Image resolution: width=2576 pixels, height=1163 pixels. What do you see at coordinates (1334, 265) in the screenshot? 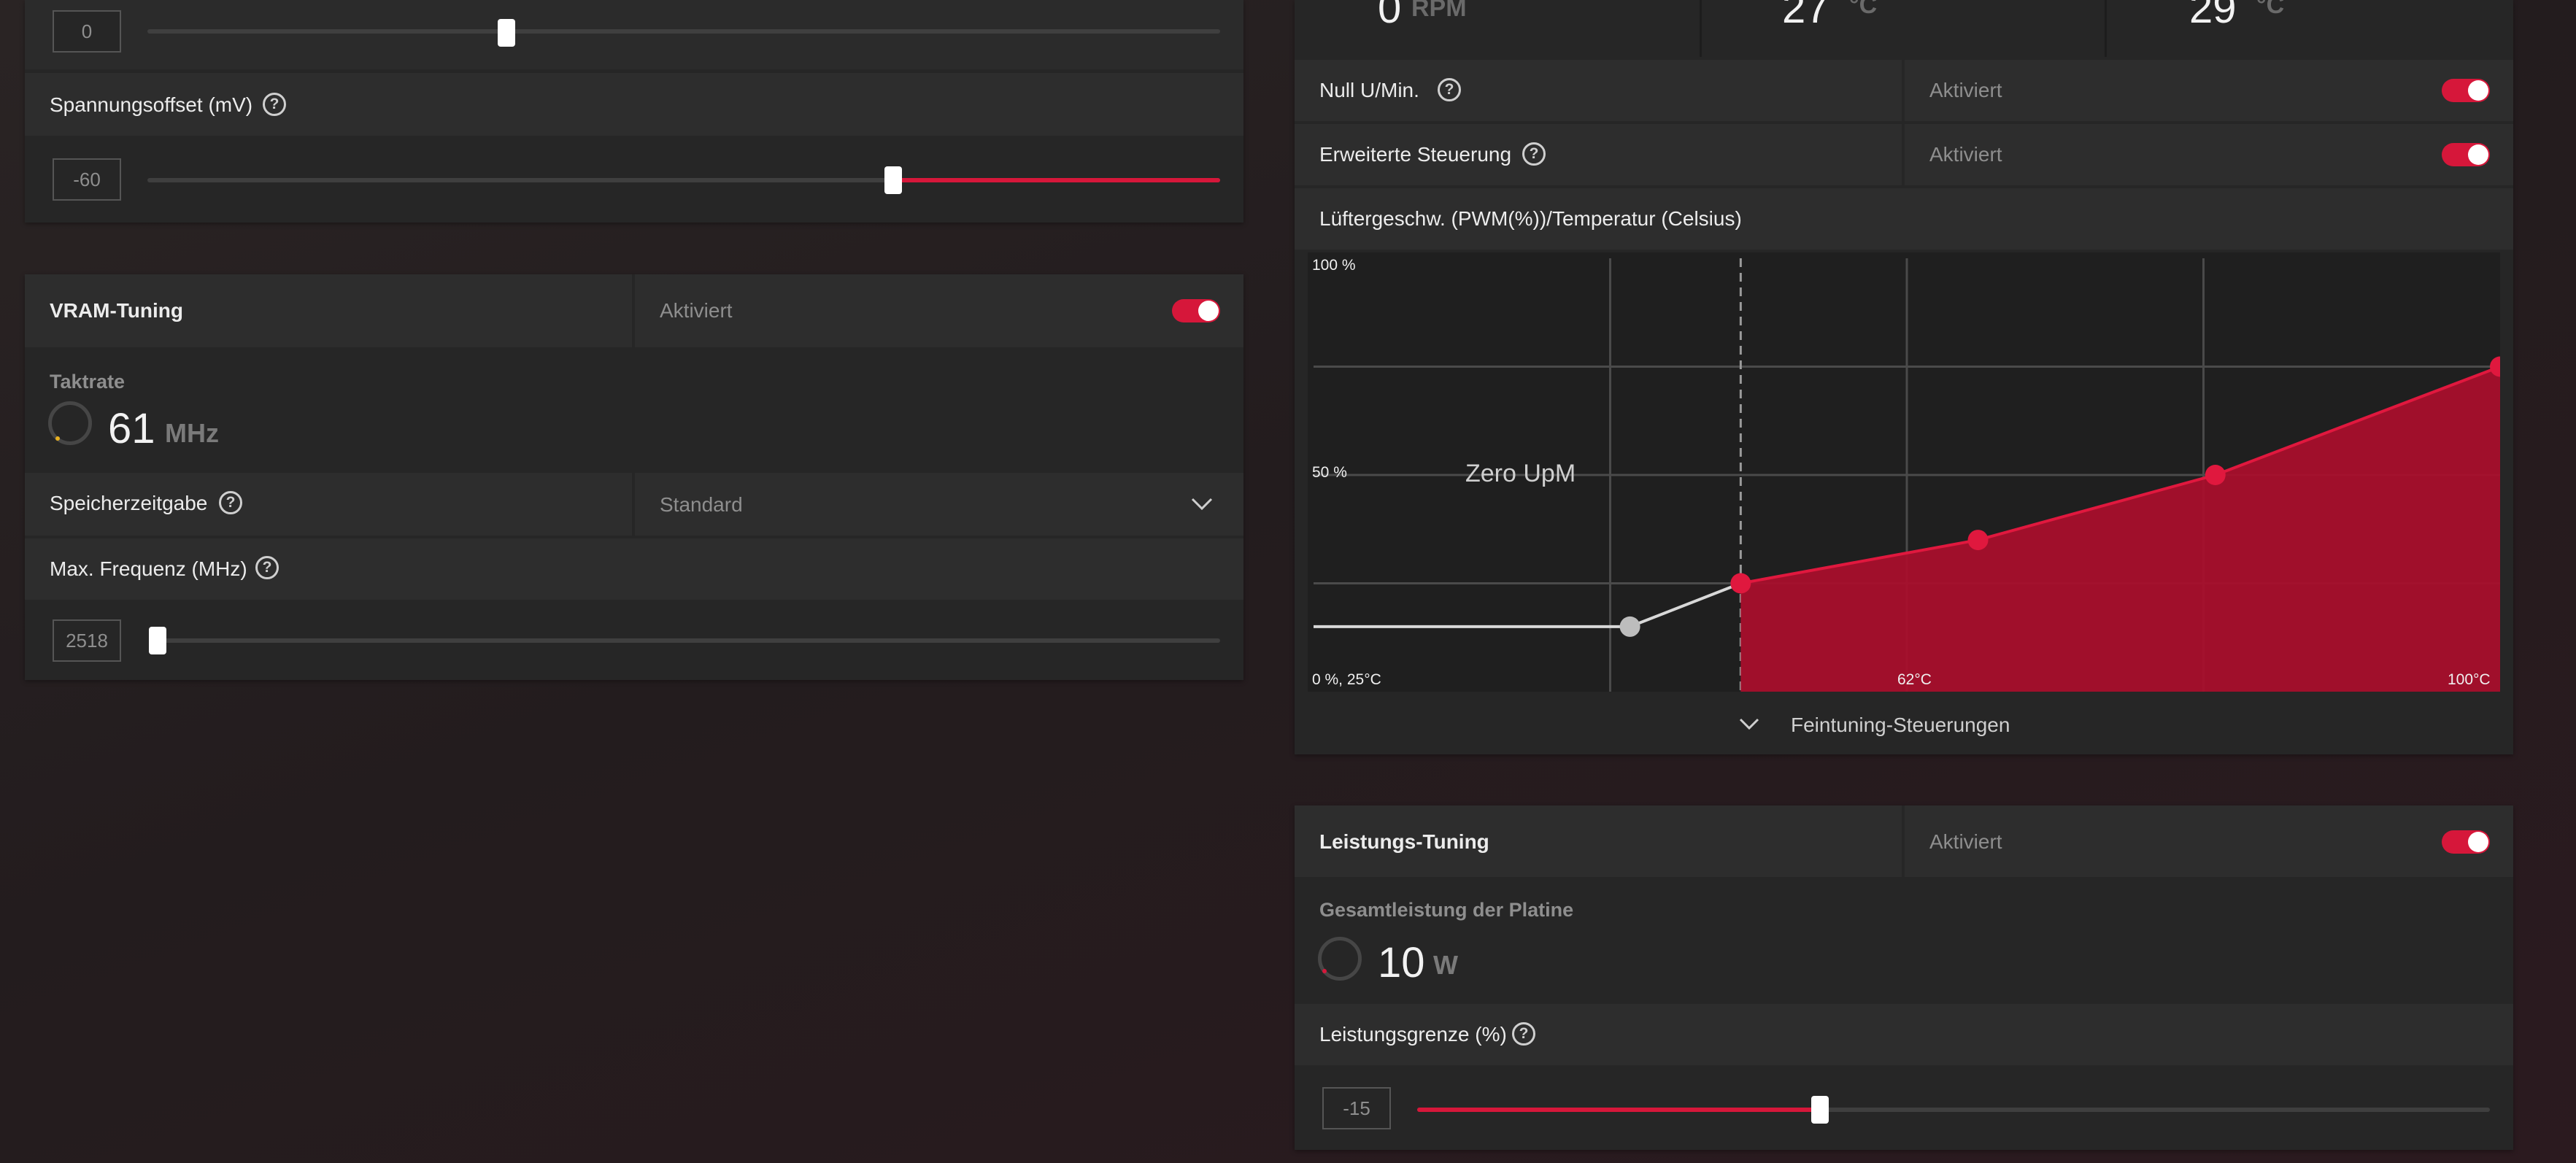
I see `y-tick-top: 100 %` at bounding box center [1334, 265].